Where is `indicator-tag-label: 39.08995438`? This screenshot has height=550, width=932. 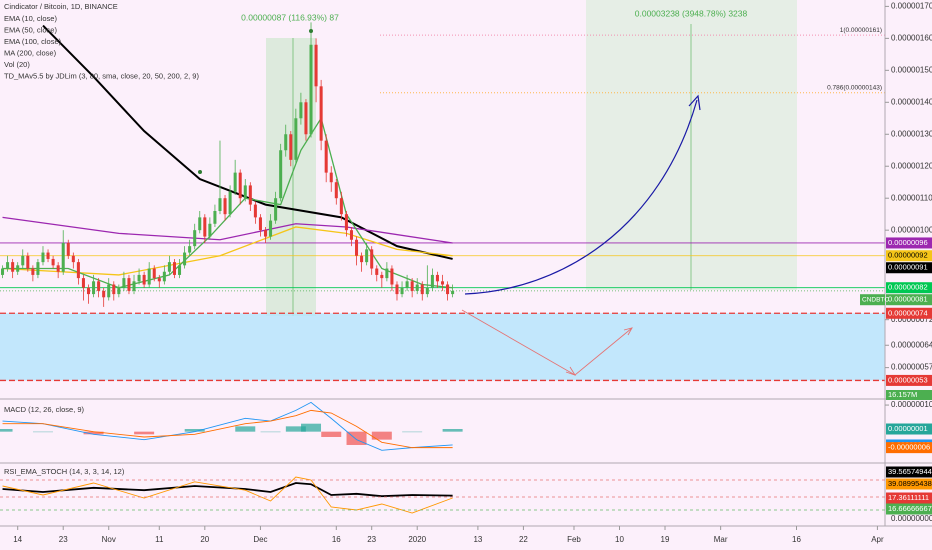
indicator-tag-label: 39.08995438 is located at coordinates (910, 483).